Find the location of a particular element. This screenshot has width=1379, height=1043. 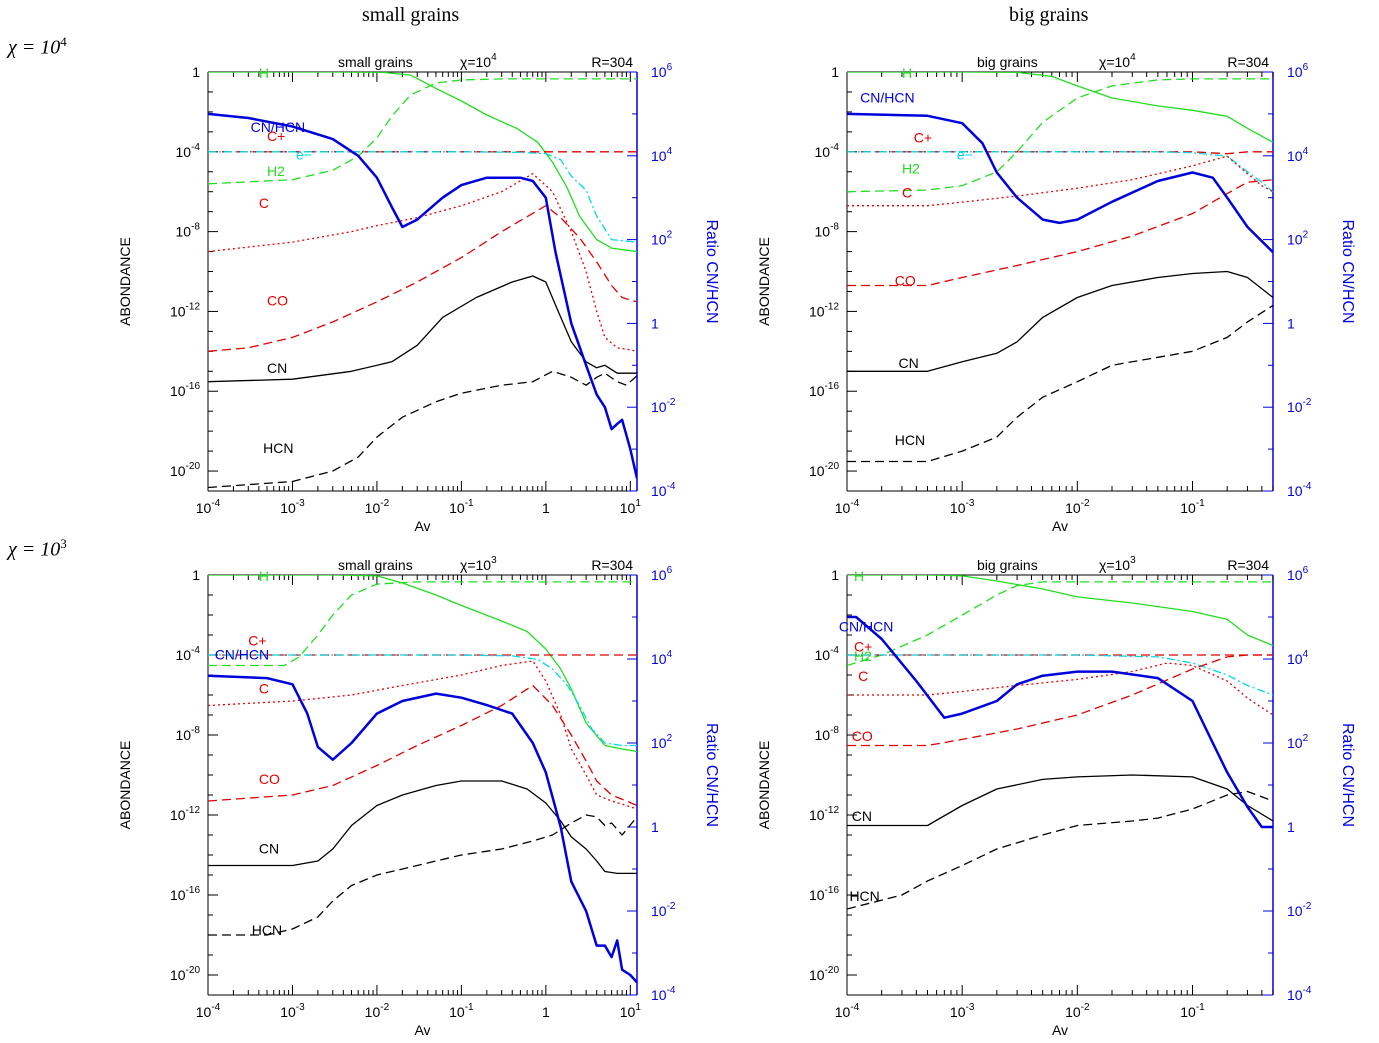

panel-chi-label: χ=103 is located at coordinates (1117, 564).